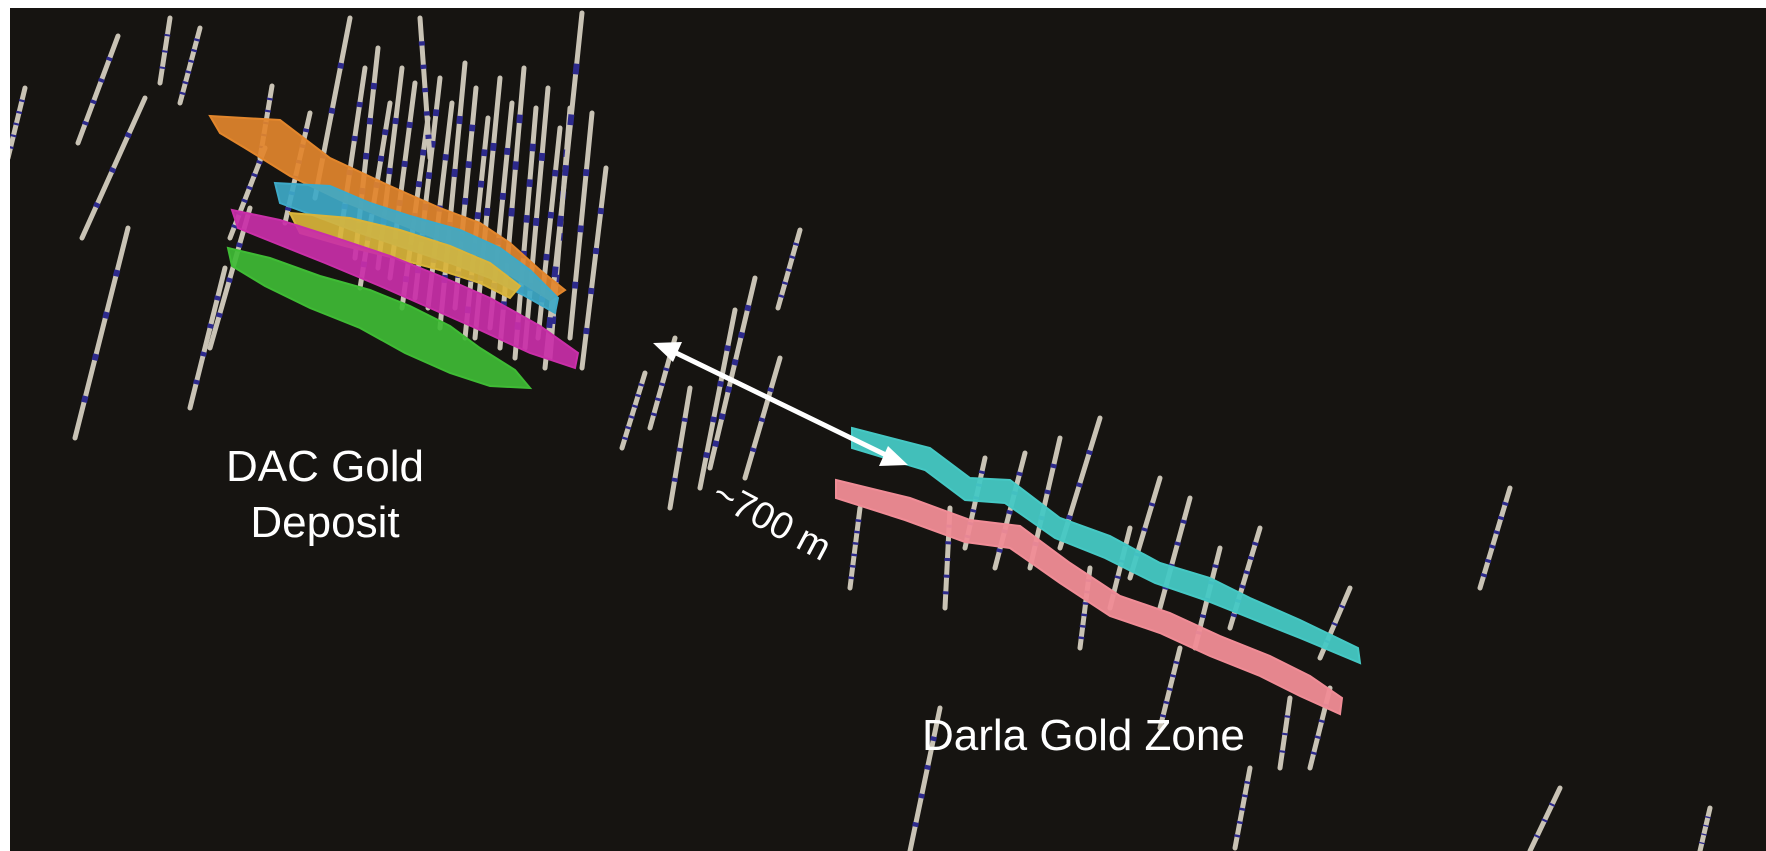 The height and width of the screenshot is (851, 1766). What do you see at coordinates (893, 456) in the screenshot?
I see `arrow-head-right-icon` at bounding box center [893, 456].